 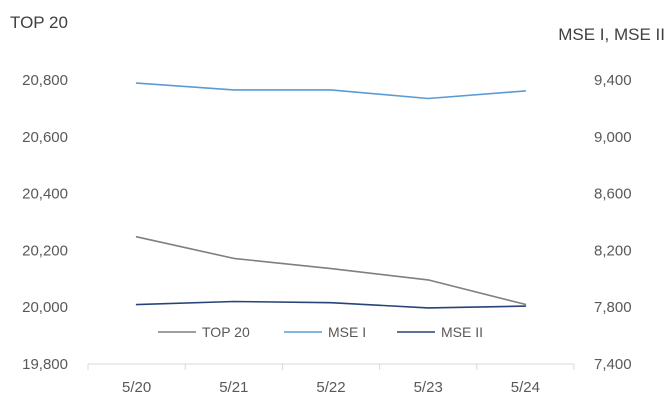 What do you see at coordinates (45, 137) in the screenshot?
I see `left-tick-label: 20,600` at bounding box center [45, 137].